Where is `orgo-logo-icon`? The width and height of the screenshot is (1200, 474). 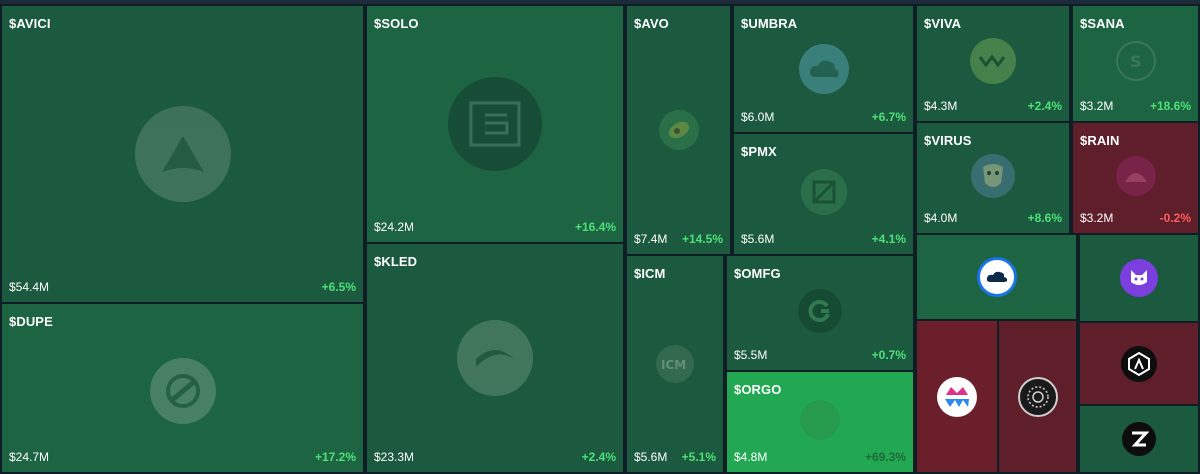
orgo-logo-icon is located at coordinates (820, 420).